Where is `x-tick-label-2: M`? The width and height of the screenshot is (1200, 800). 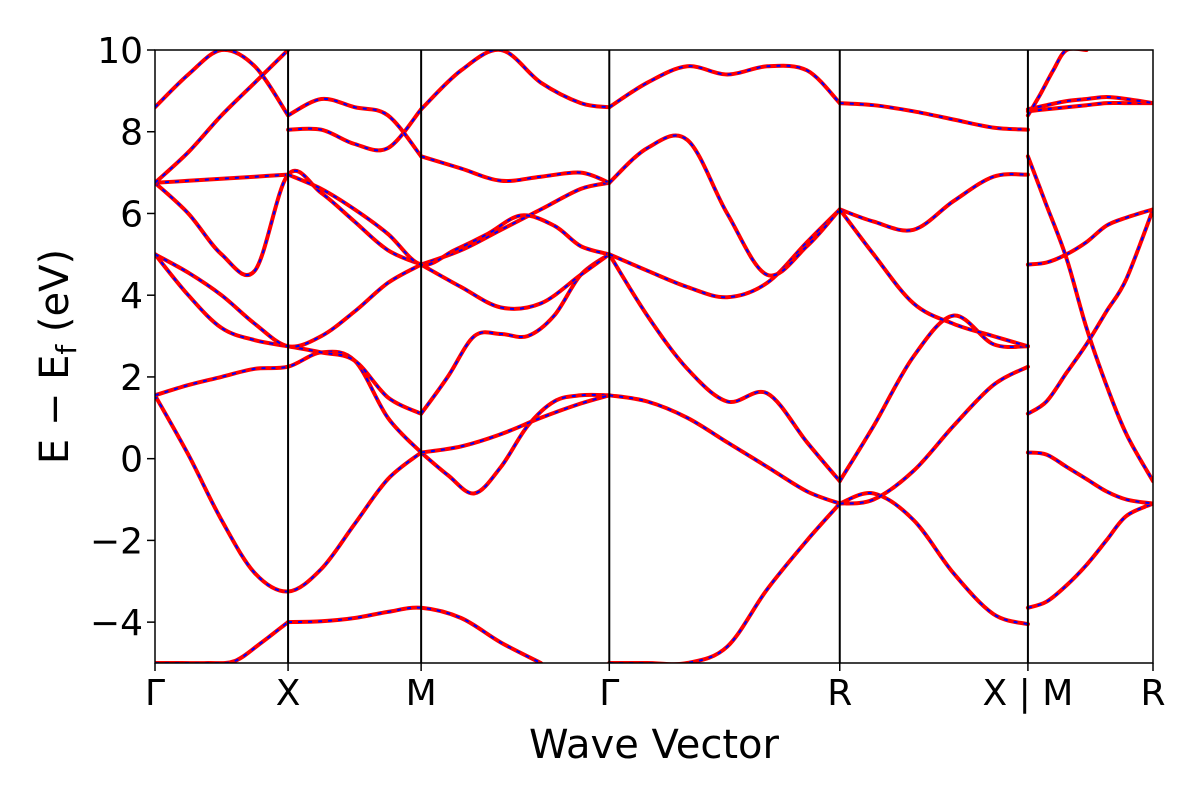 x-tick-label-2: M is located at coordinates (421, 693).